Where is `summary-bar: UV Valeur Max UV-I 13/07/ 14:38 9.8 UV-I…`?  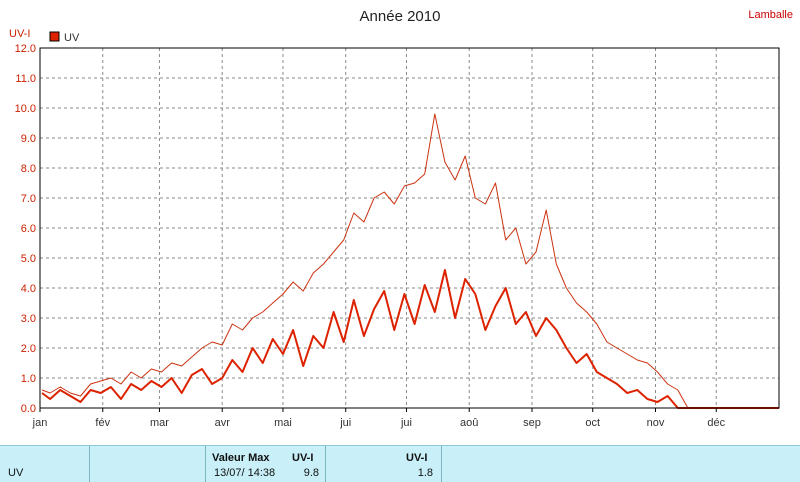 summary-bar: UV Valeur Max UV-I 13/07/ 14:38 9.8 UV-I… is located at coordinates (400, 463).